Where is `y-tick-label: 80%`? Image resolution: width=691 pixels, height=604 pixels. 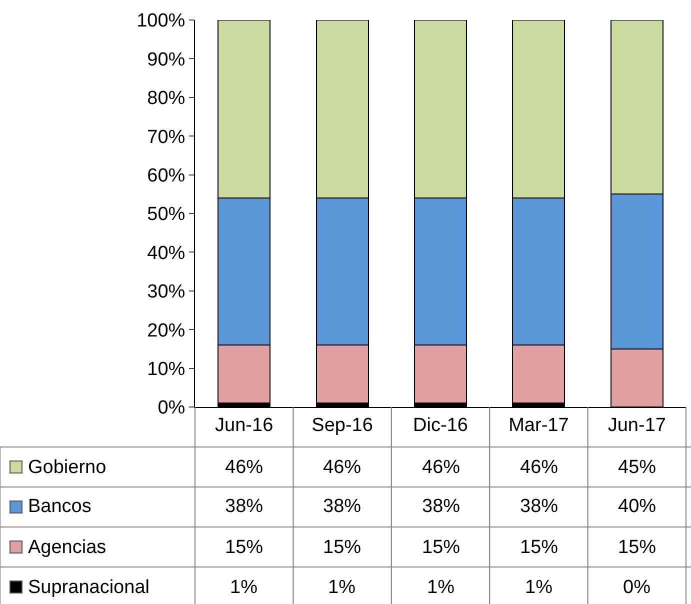 y-tick-label: 80% is located at coordinates (166, 99).